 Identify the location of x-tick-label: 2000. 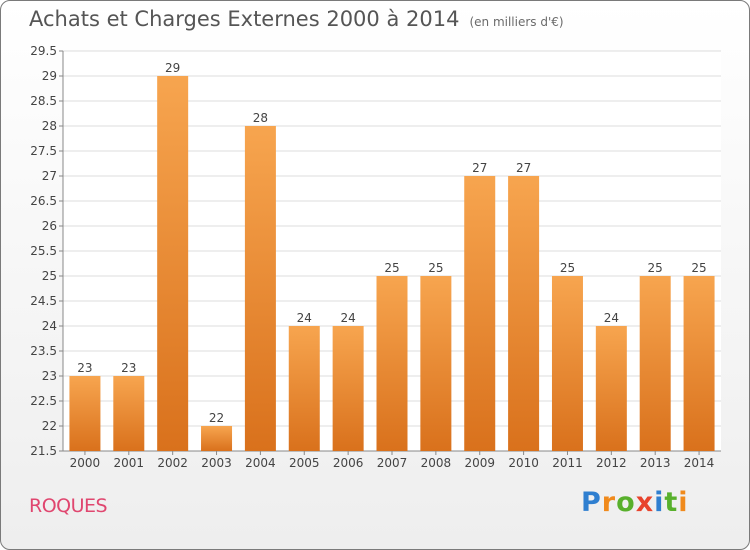
(85, 463).